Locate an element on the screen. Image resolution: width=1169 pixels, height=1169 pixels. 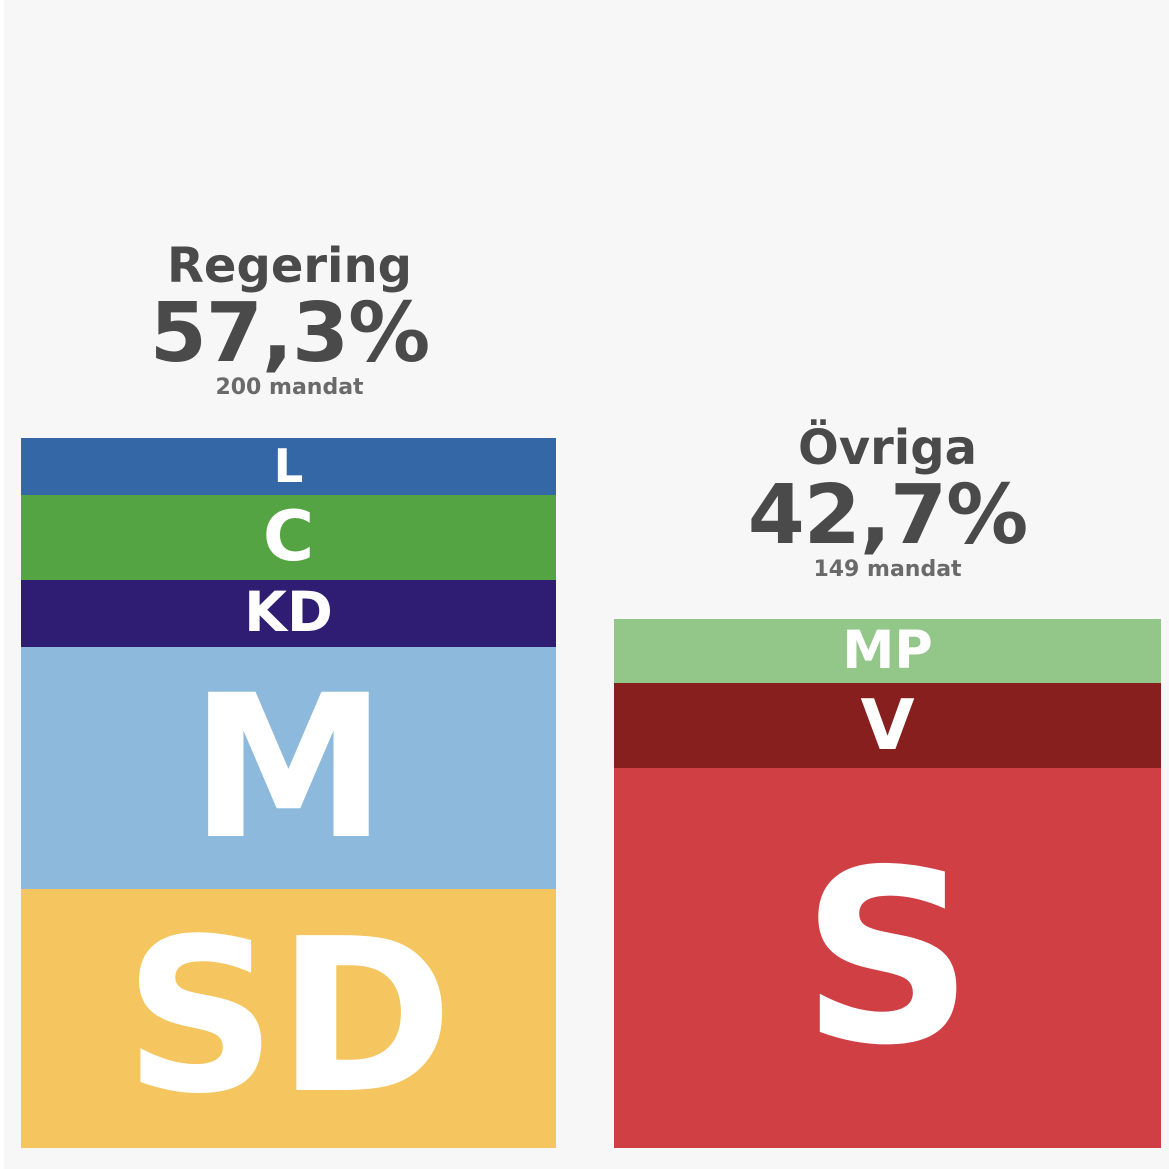
group-seats: 149 mandat is located at coordinates (887, 569).